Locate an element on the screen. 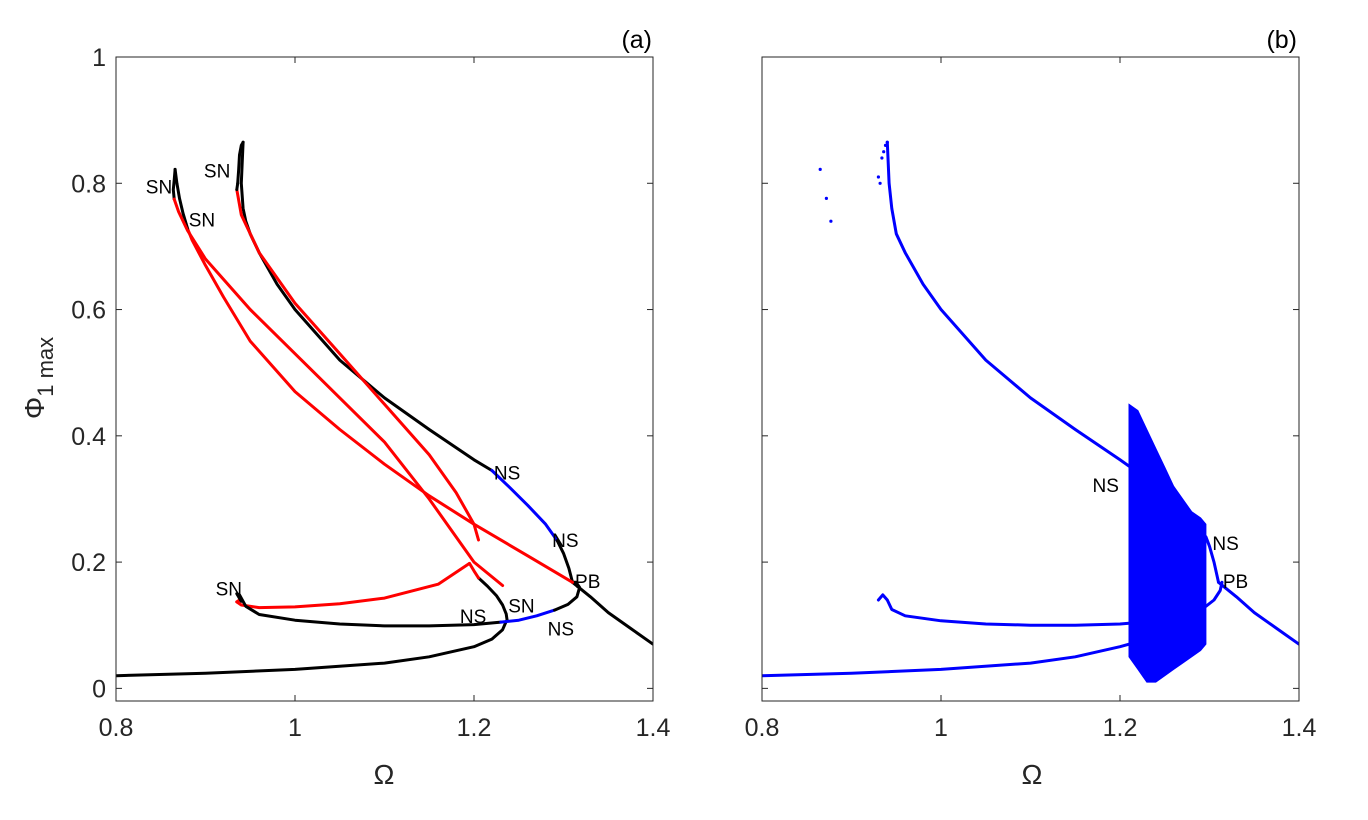 The width and height of the screenshot is (1368, 820). panel-a-y-axis-label: Φ1 max is located at coordinates (38, 378).